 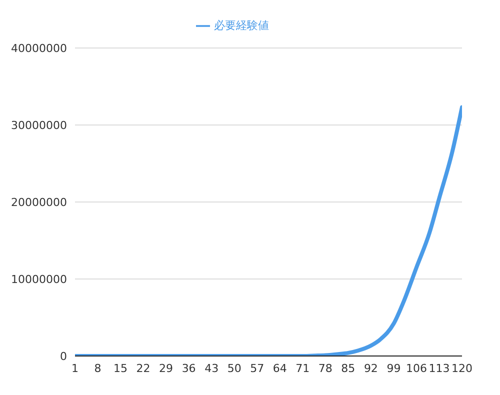 What do you see at coordinates (121, 368) in the screenshot?
I see `x-tick-label: 15` at bounding box center [121, 368].